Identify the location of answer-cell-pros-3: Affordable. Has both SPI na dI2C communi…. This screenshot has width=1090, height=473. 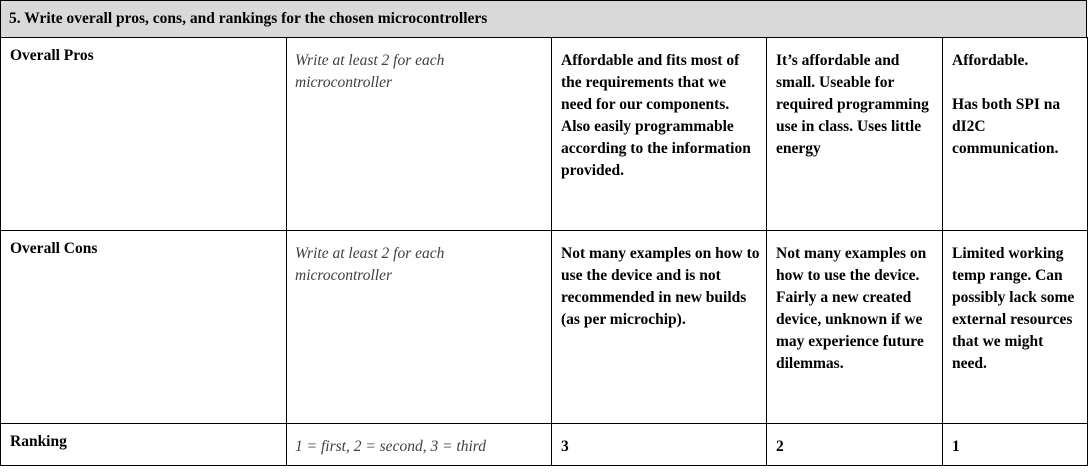
(1015, 134).